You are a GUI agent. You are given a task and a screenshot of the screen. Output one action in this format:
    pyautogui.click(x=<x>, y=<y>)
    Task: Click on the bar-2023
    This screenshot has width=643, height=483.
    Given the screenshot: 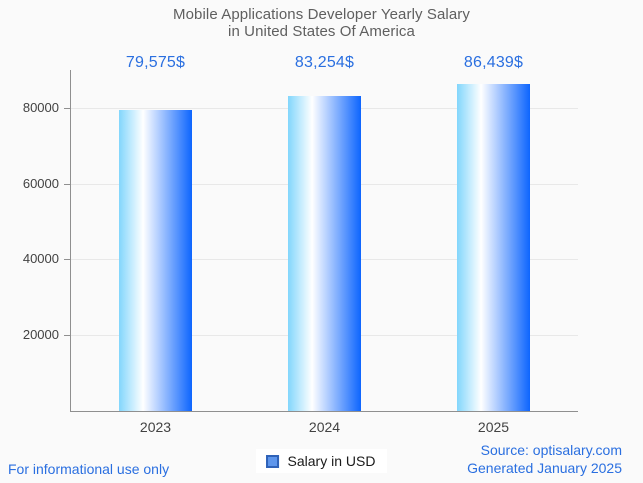 What is the action you would take?
    pyautogui.click(x=155, y=260)
    